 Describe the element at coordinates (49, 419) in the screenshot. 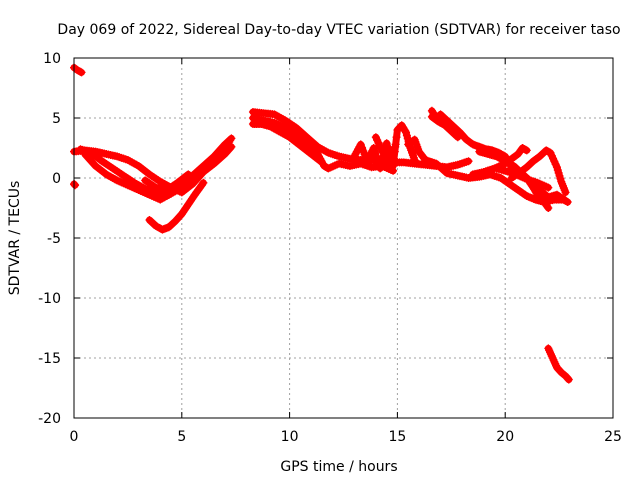

I see `y-tick-label-0: -20` at that location.